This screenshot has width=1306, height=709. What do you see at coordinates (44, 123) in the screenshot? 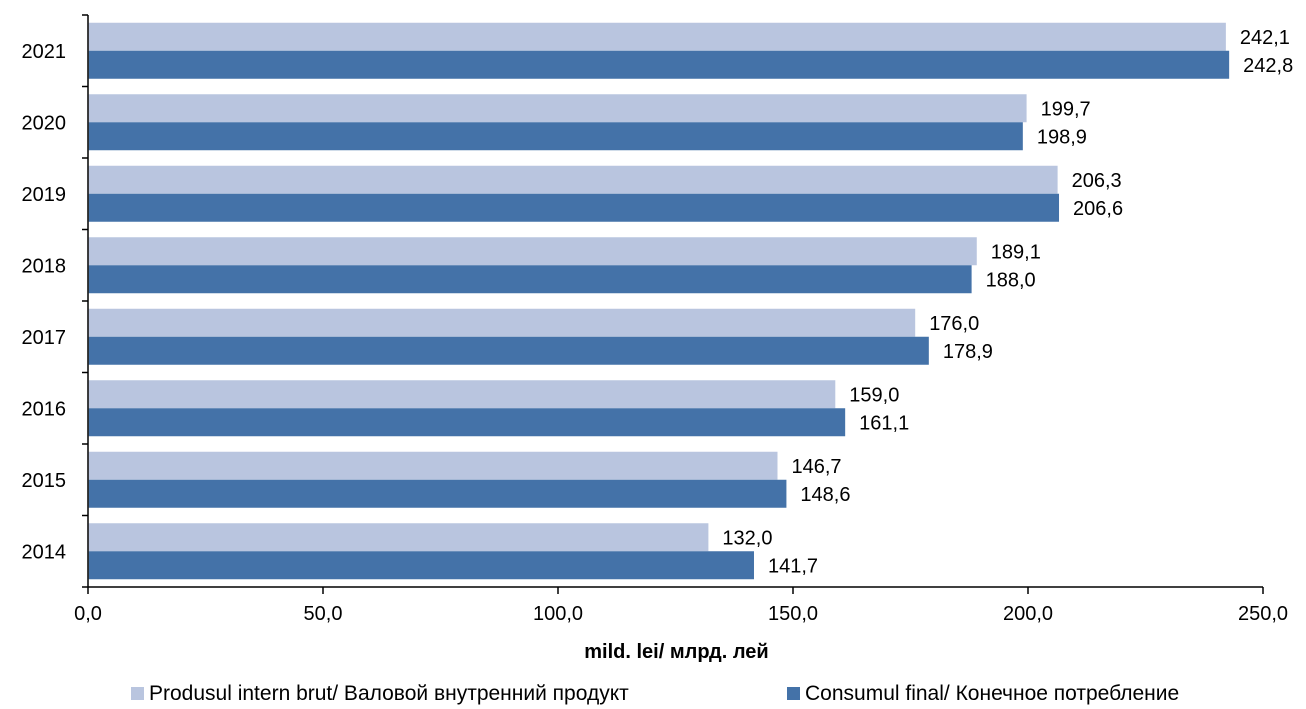
I see `y-tick-label-2020: 2020` at bounding box center [44, 123].